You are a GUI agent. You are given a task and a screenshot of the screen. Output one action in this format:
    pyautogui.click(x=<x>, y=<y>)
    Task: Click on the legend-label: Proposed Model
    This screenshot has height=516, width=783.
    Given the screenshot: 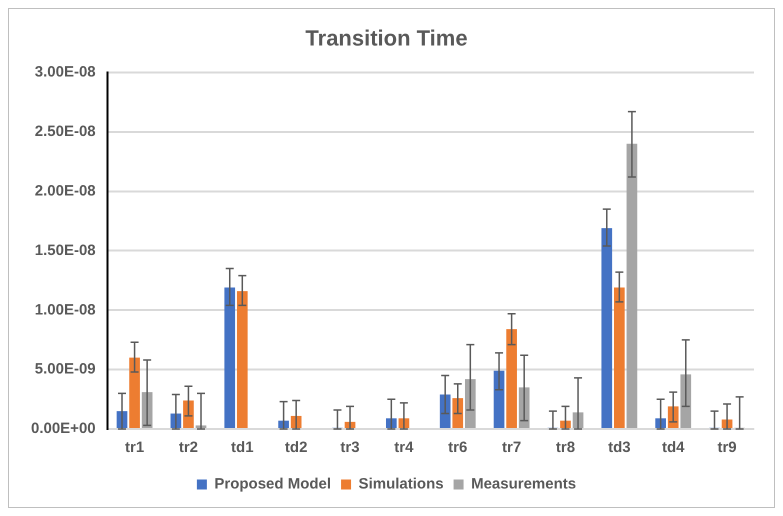 What is the action you would take?
    pyautogui.click(x=273, y=484)
    